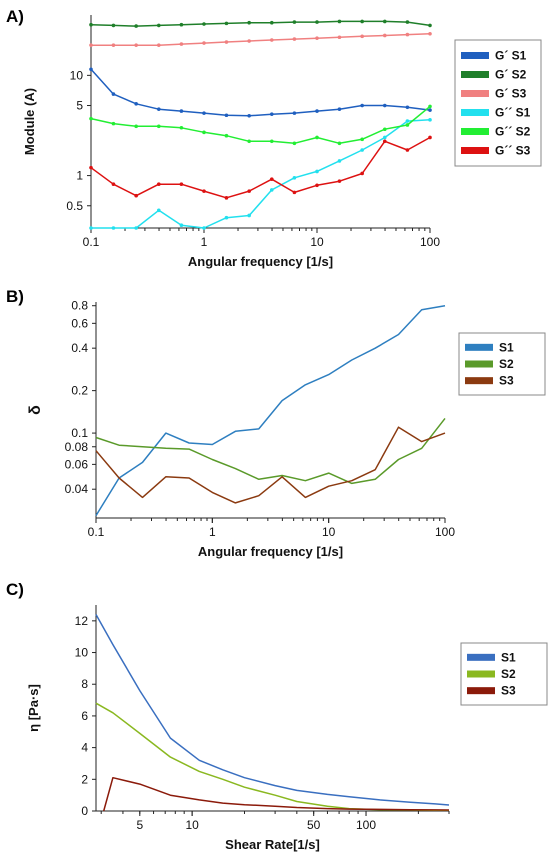 The width and height of the screenshot is (550, 860). What do you see at coordinates (508, 691) in the screenshot?
I see `legend-label: S3` at bounding box center [508, 691].